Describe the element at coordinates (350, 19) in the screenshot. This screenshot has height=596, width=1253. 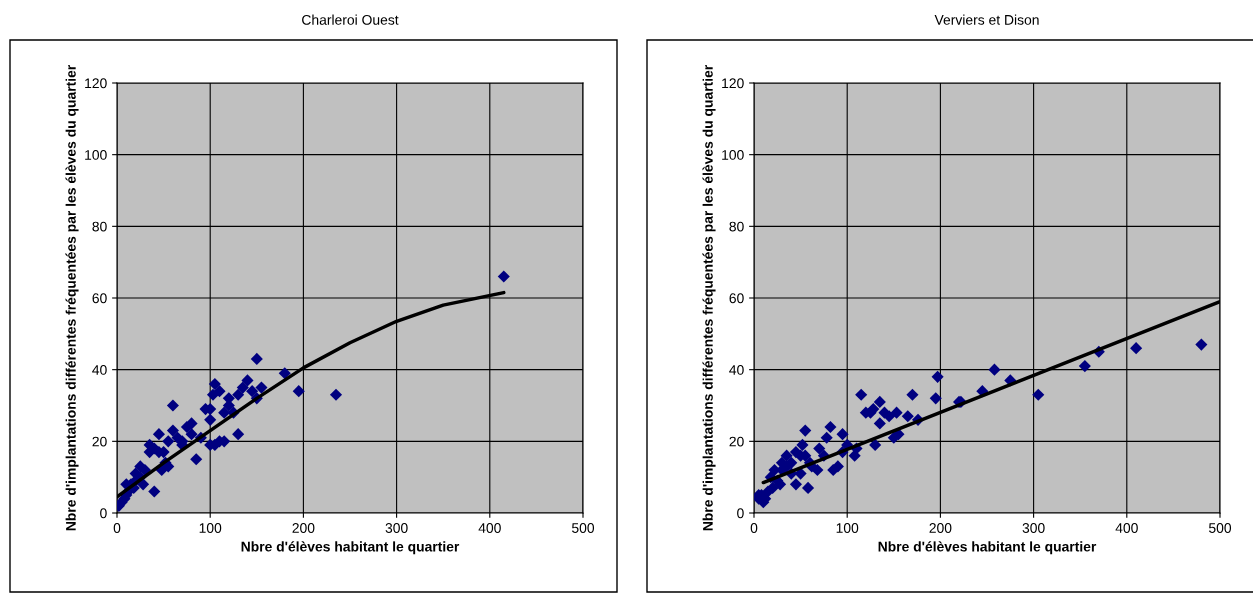
I see `chart-title: Charleroi Ouest` at that location.